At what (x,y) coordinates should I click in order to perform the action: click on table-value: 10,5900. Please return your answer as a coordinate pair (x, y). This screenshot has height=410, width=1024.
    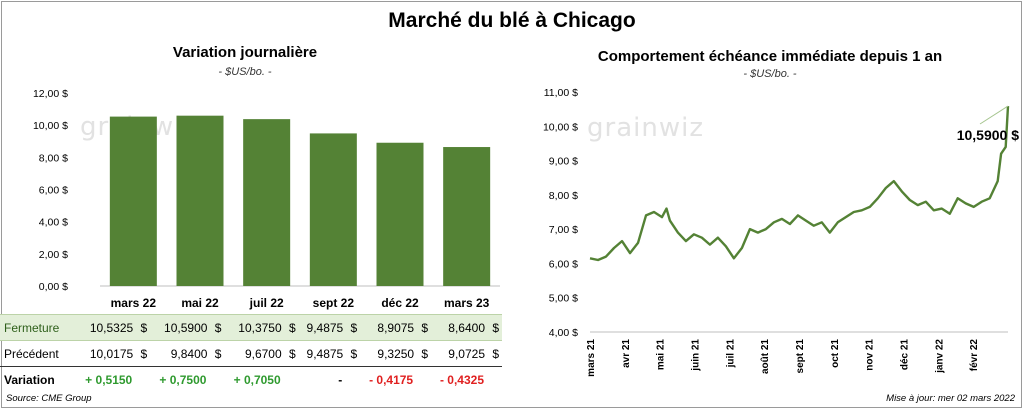
    Looking at the image, I should click on (180, 327).